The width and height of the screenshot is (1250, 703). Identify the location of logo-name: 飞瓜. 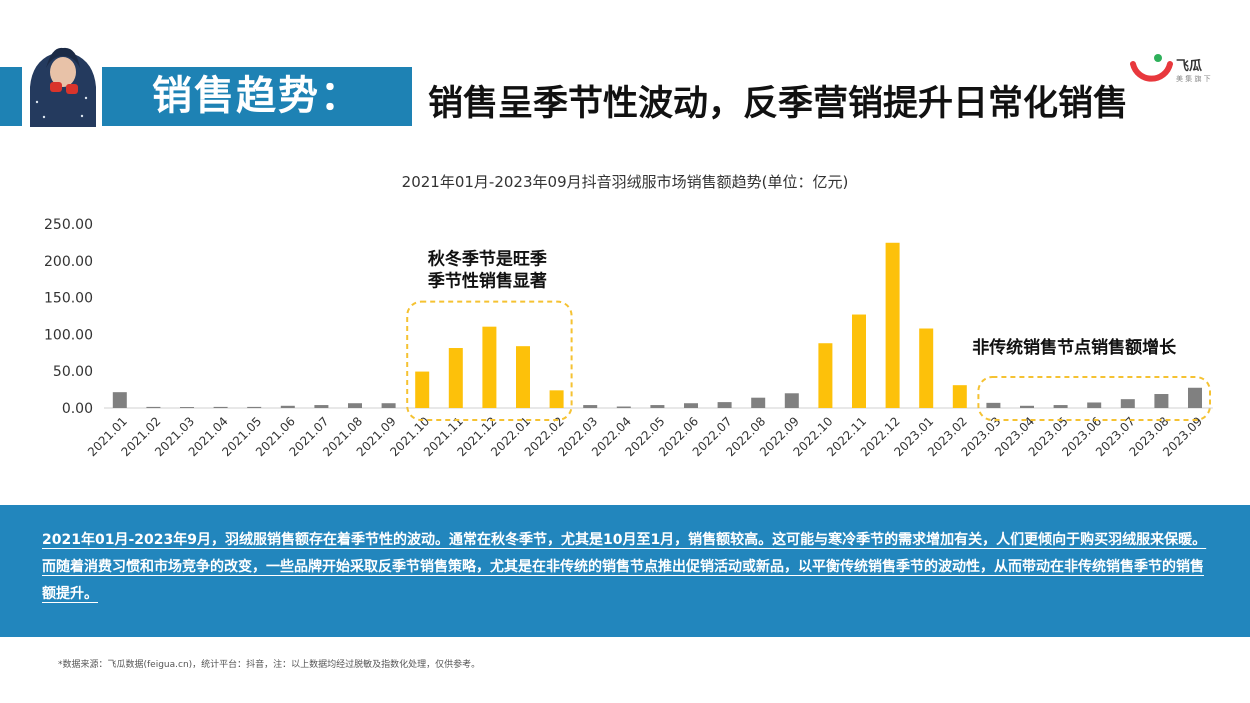
(1189, 66).